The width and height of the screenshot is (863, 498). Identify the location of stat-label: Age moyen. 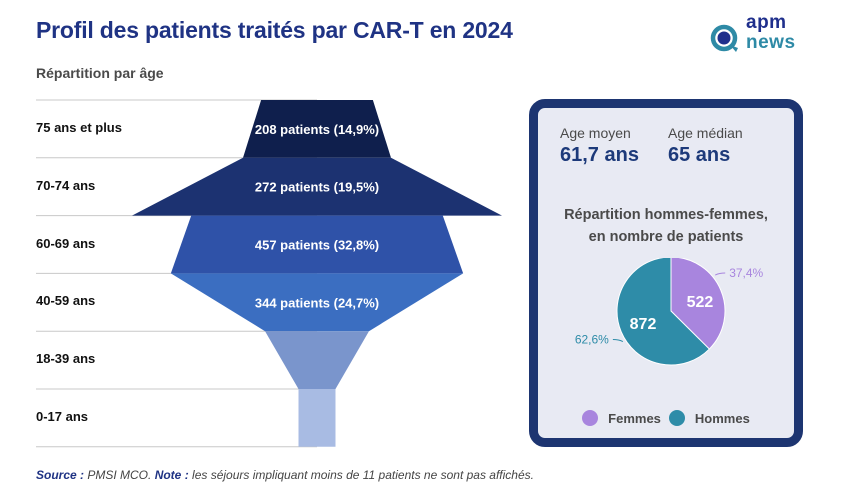
(595, 133).